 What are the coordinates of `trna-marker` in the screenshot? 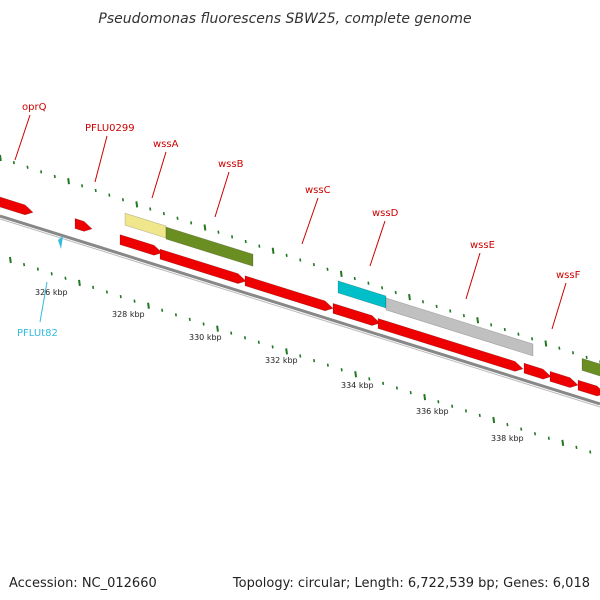 It's located at (60, 242).